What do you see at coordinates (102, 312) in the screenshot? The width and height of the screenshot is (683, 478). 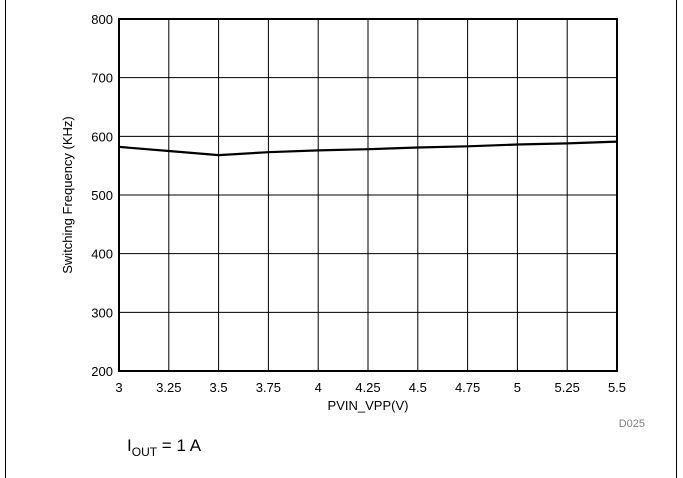 I see `y-tick-label: 300` at bounding box center [102, 312].